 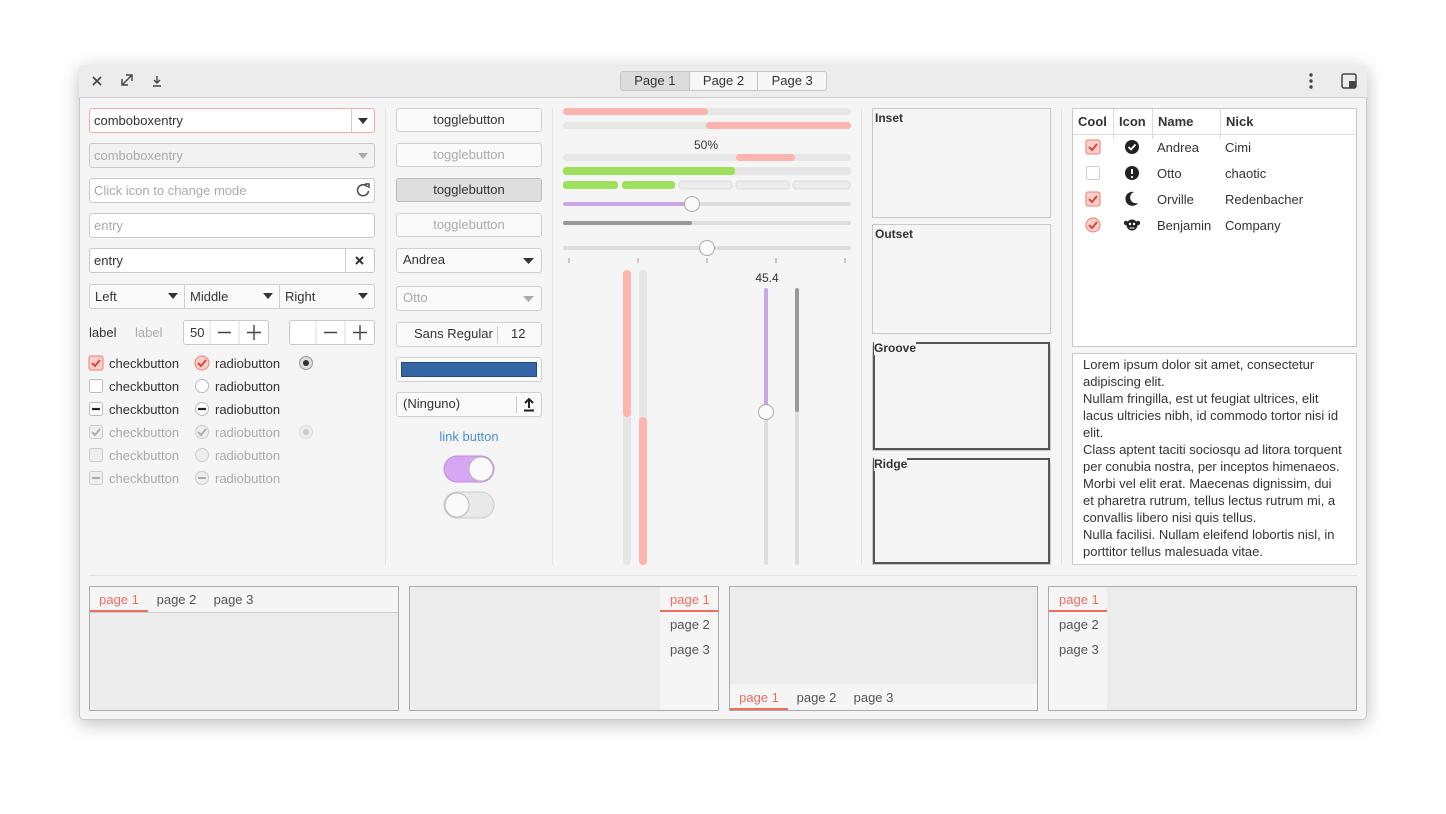 I want to click on color-button, so click(x=469, y=369).